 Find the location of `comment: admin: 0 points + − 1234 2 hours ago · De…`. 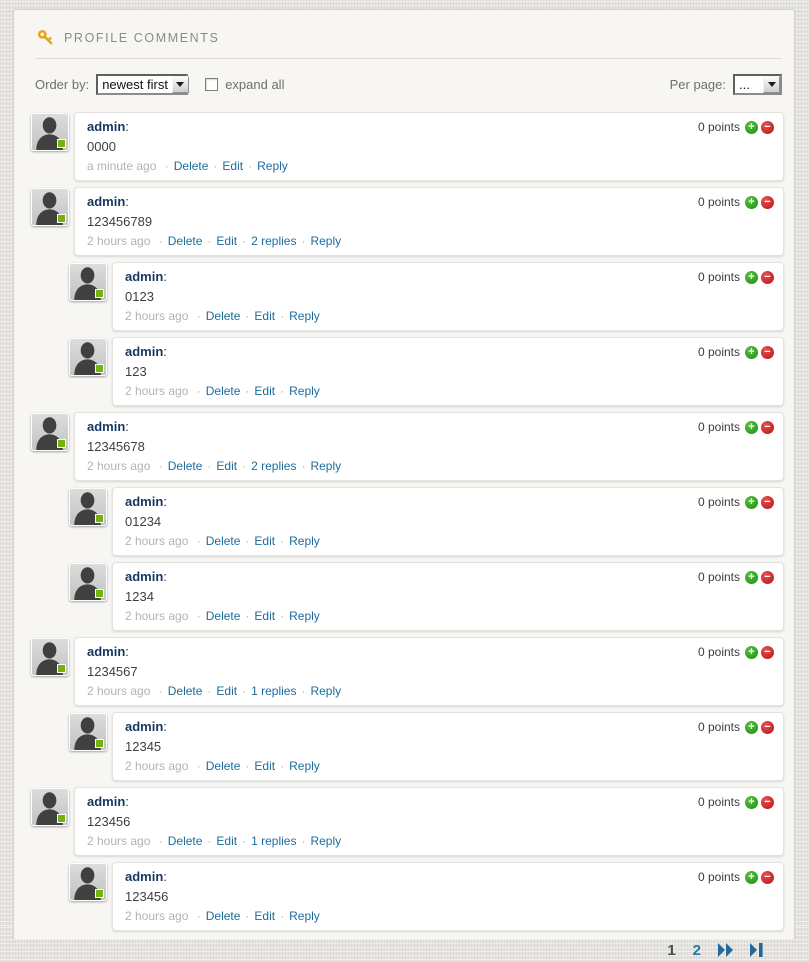

comment: admin: 0 points + − 1234 2 hours ago · De… is located at coordinates (426, 596).